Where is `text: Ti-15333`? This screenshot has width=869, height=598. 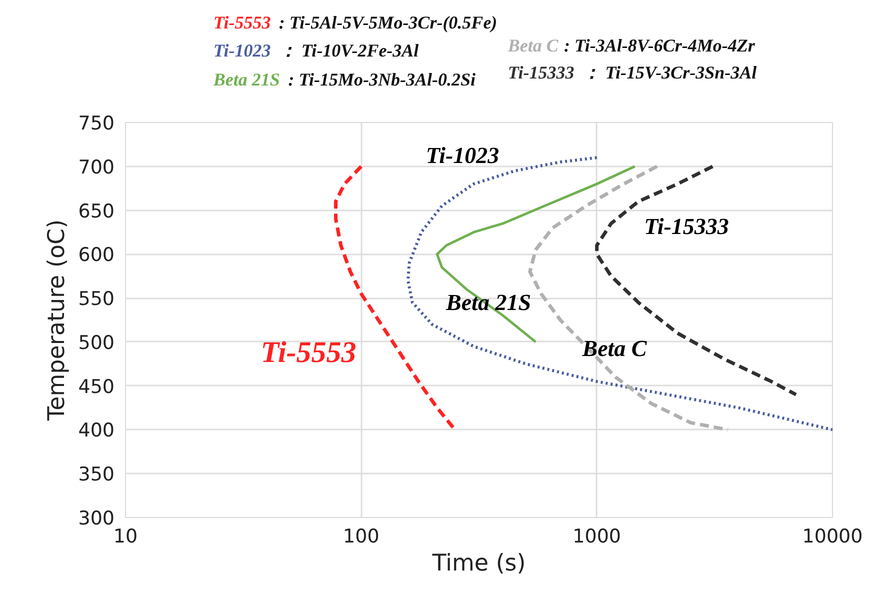 text: Ti-15333 is located at coordinates (541, 72).